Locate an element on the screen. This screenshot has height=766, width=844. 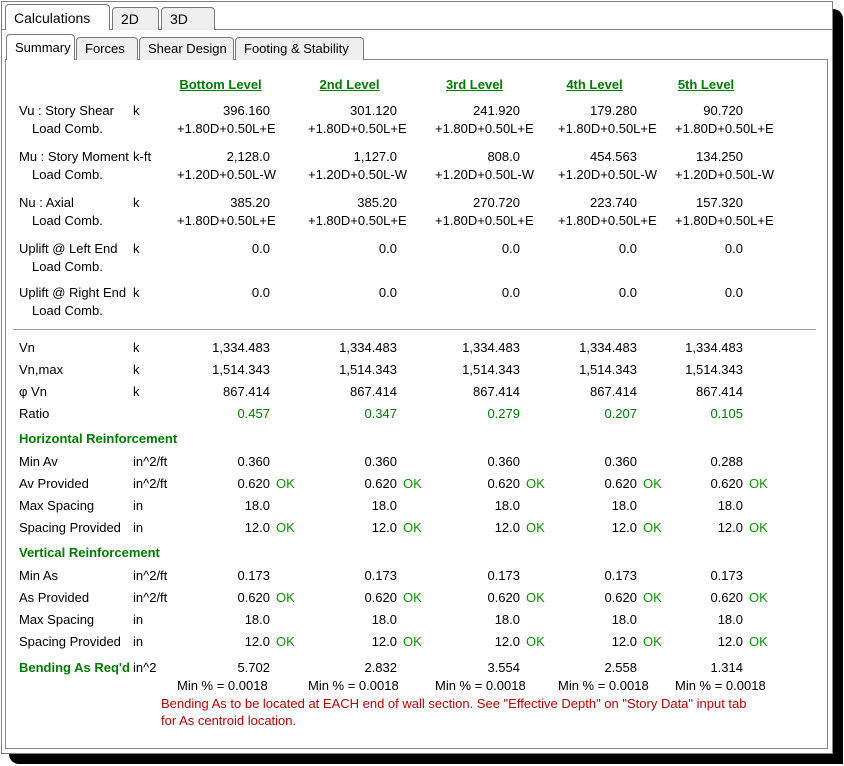
col-header-2nd-level: 2nd Level is located at coordinates (349, 84).